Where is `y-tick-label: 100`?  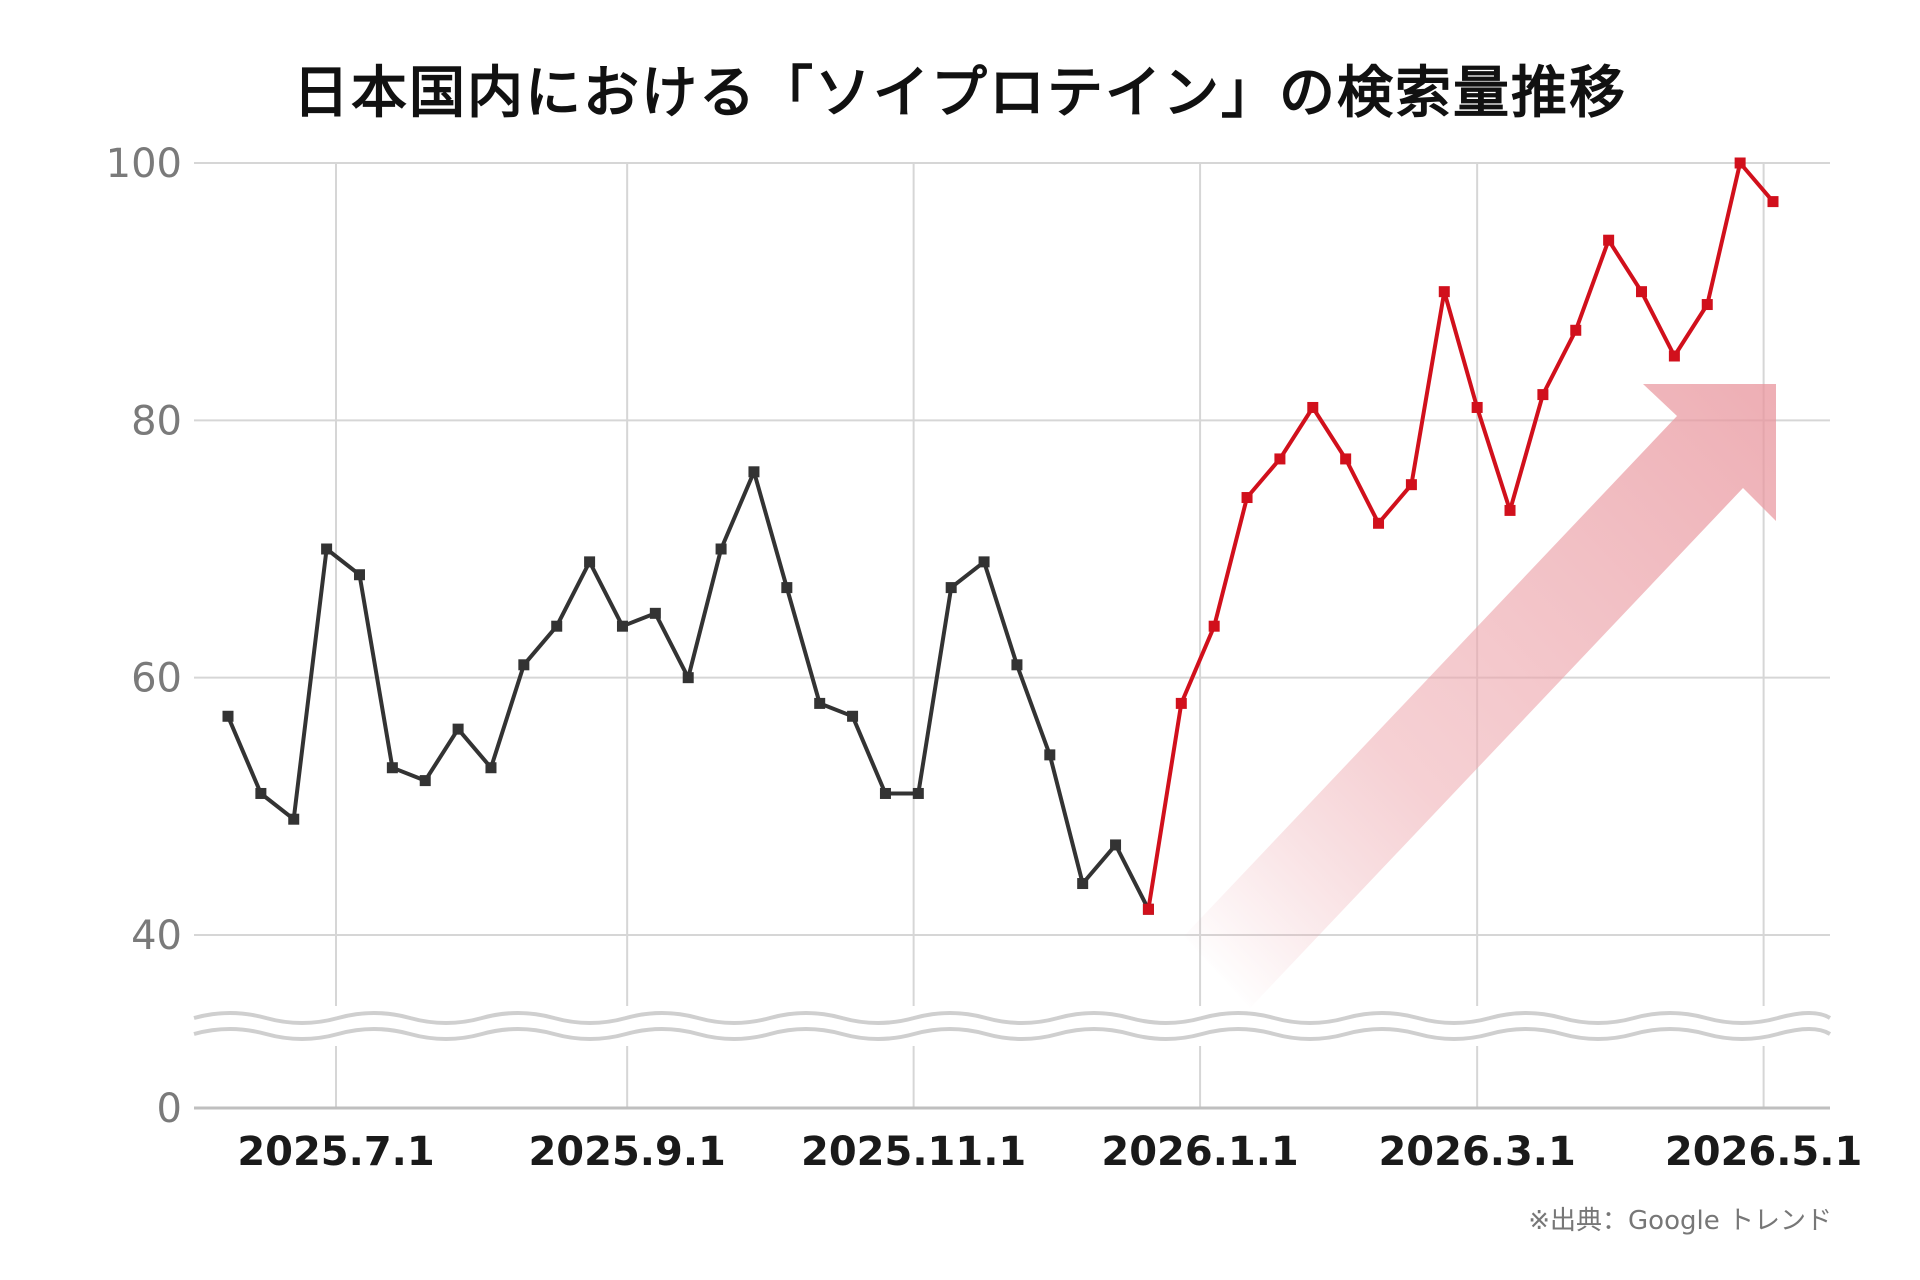
y-tick-label: 100 is located at coordinates (144, 164).